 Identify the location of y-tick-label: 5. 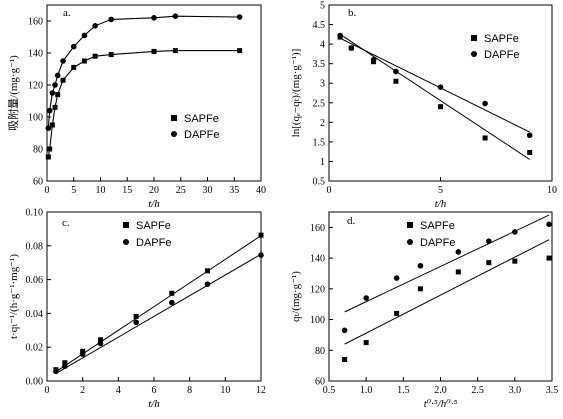
(322, 6).